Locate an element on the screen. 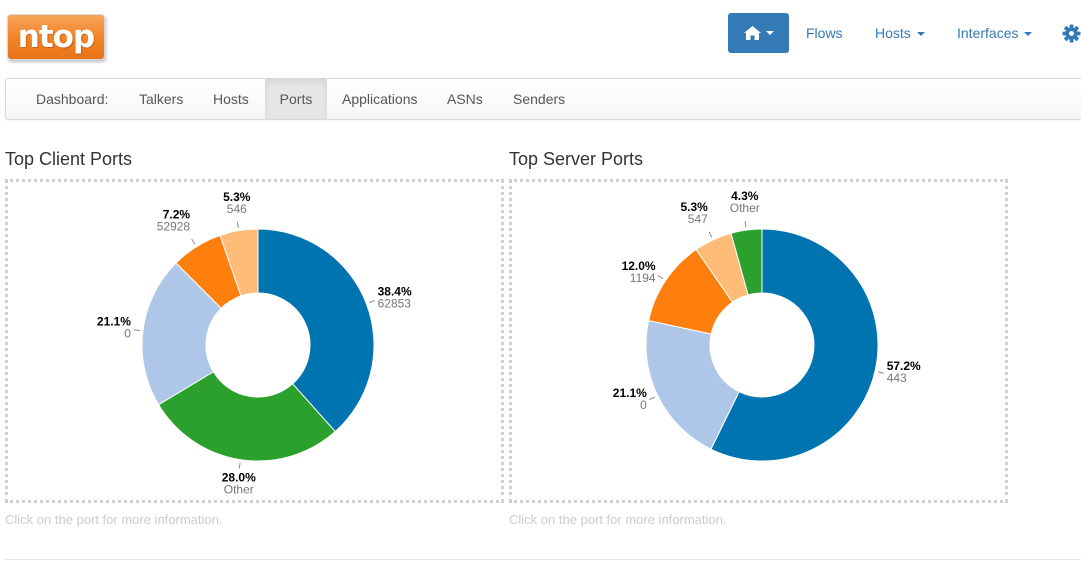 This screenshot has height=568, width=1081. nav-hosts-dropdown: Hosts is located at coordinates (900, 33).